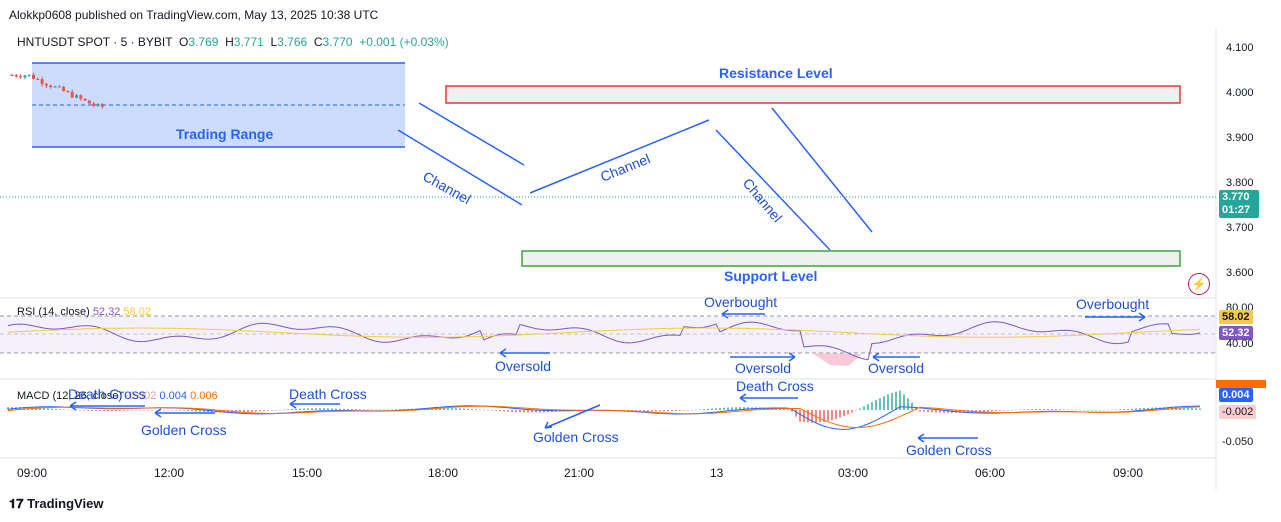 This screenshot has width=1281, height=522. Describe the element at coordinates (95, 42) in the screenshot. I see `symbol-name: HNTUSDT SPOT · 5 · BYBIT` at that location.